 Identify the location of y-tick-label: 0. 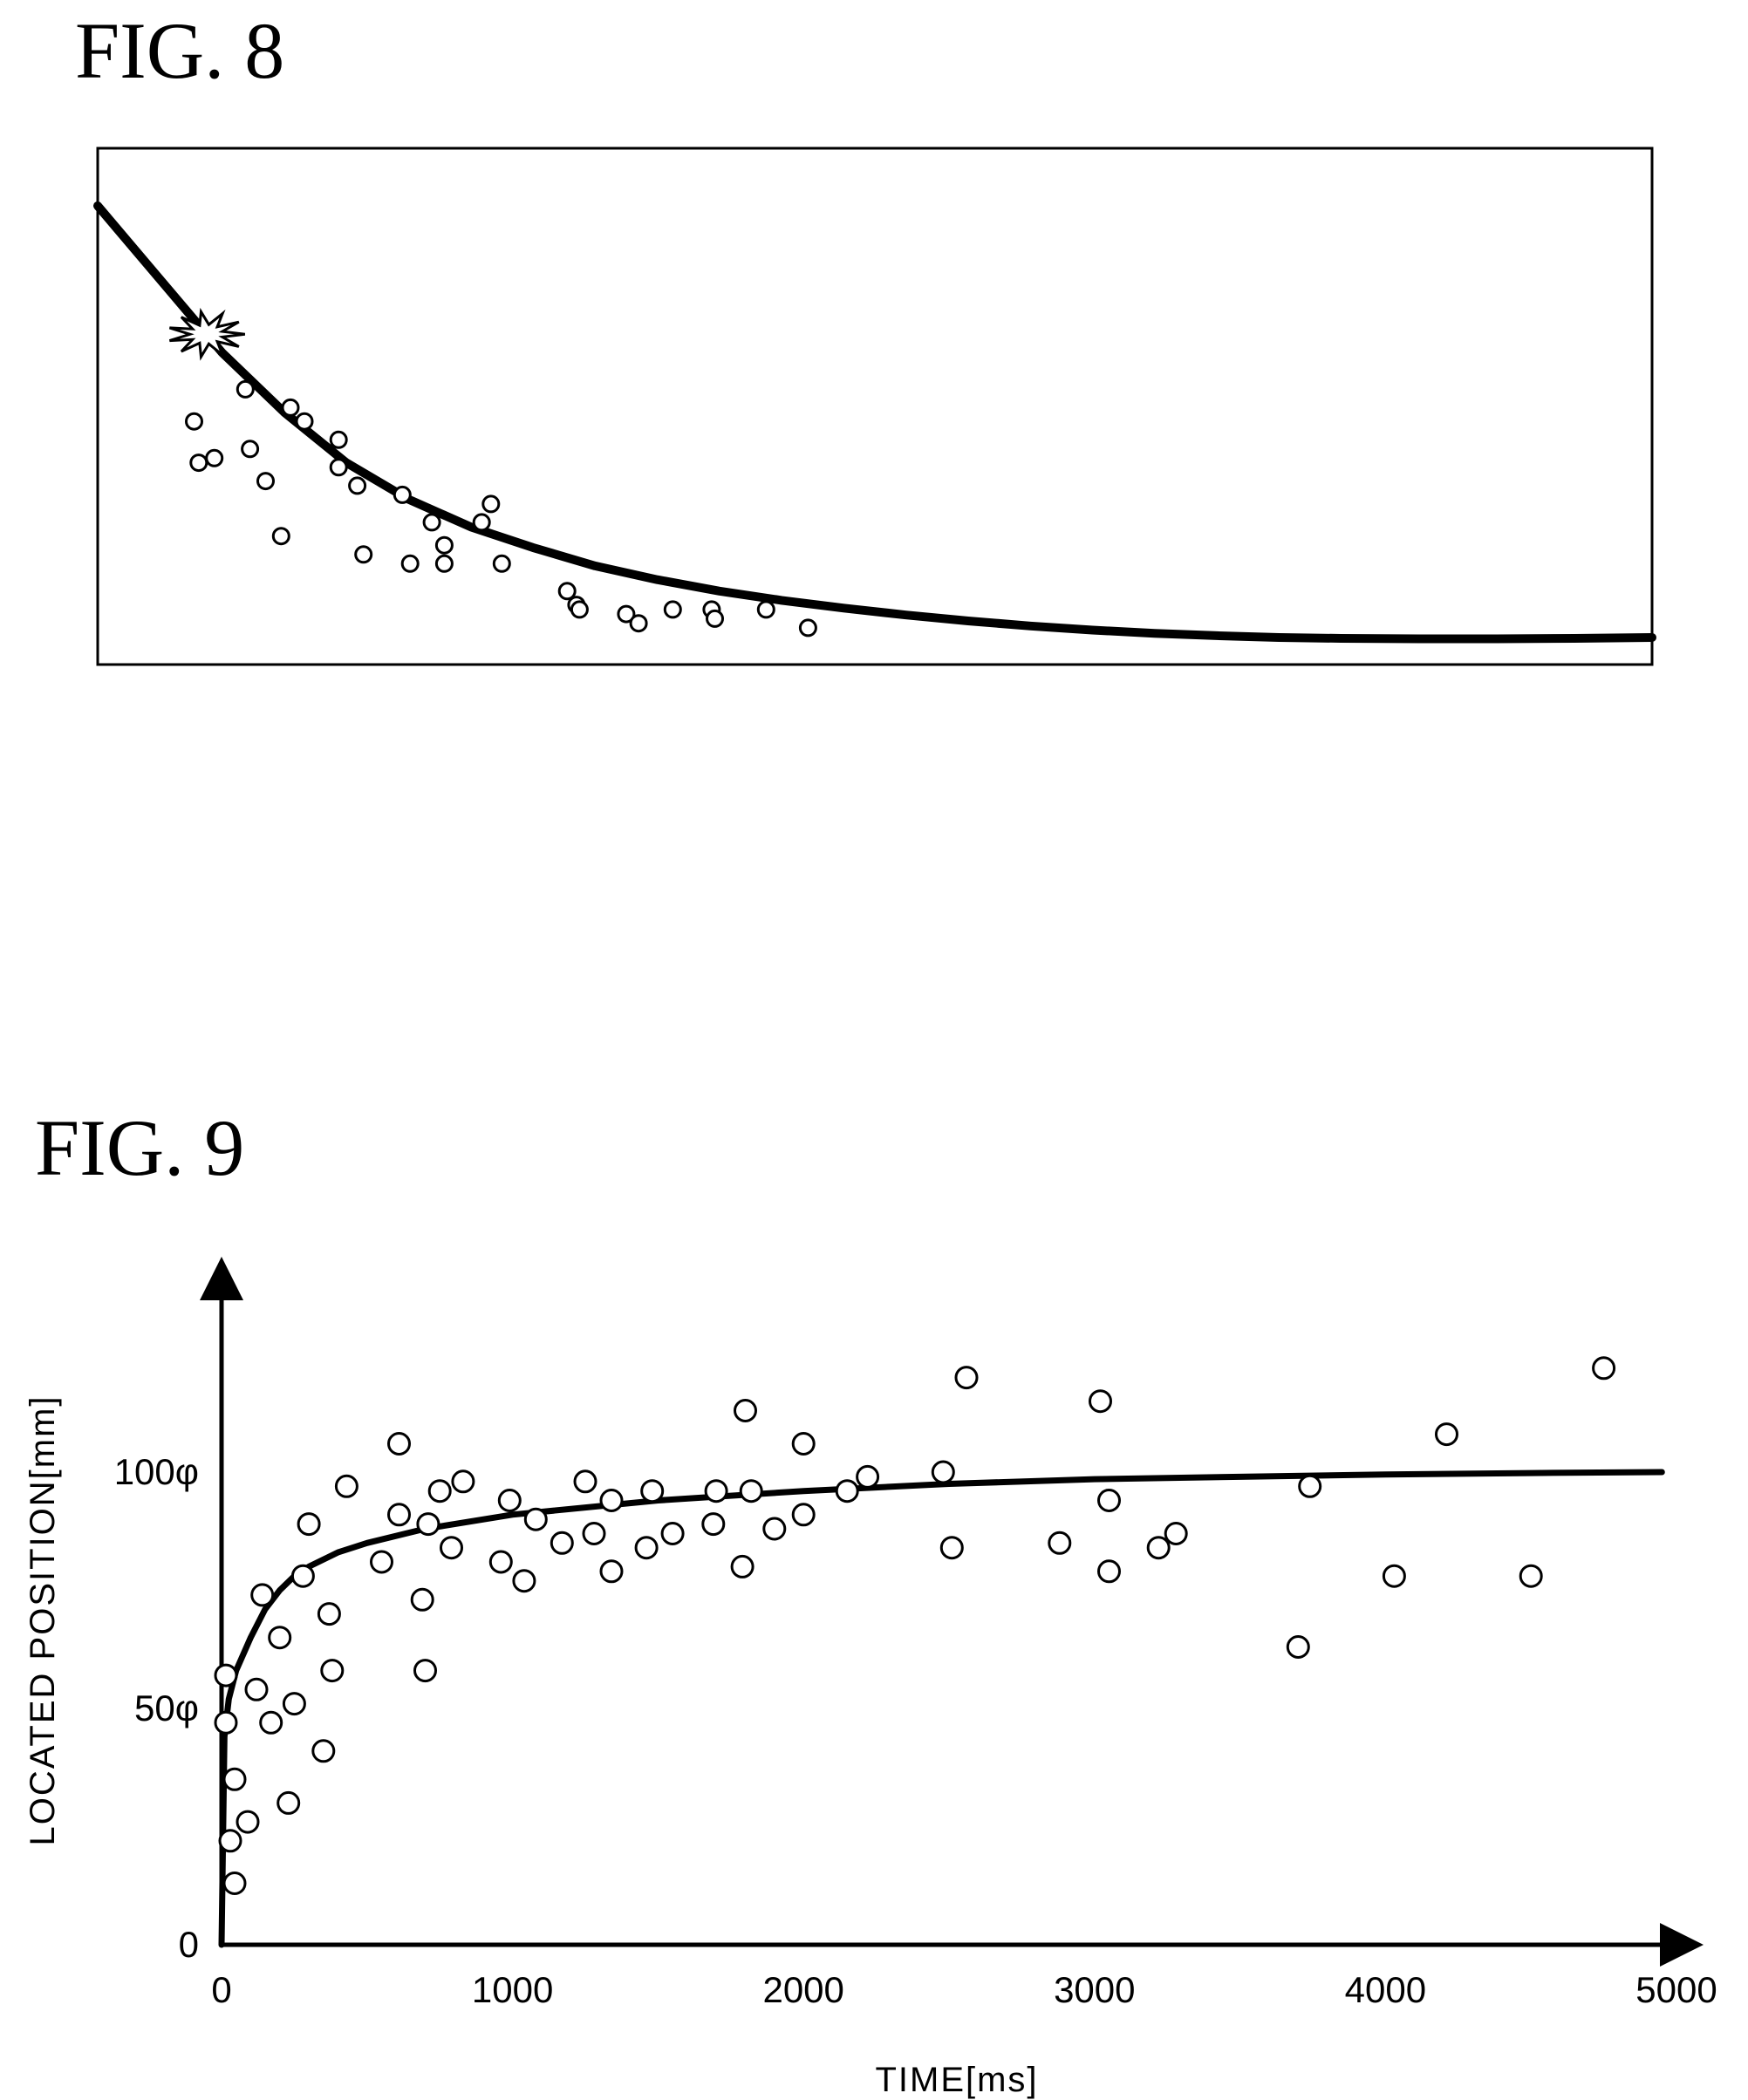
(189, 1945).